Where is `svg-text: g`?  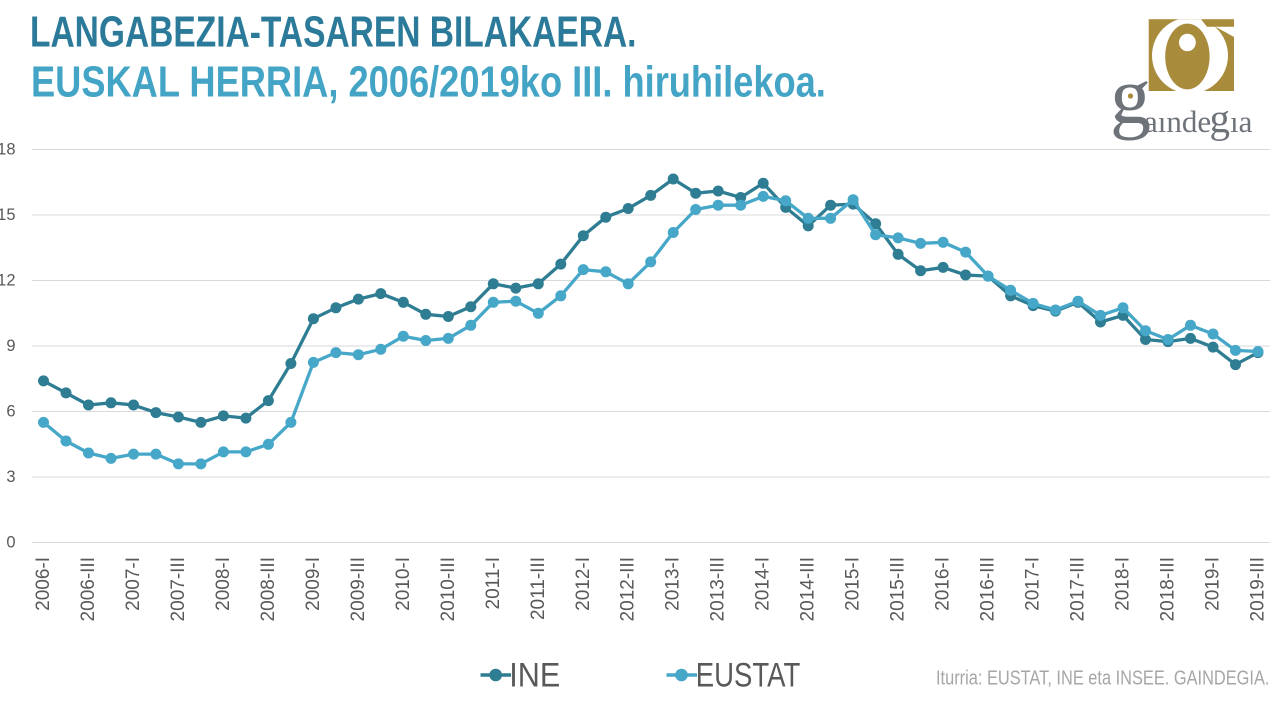
svg-text: g is located at coordinates (1220, 118).